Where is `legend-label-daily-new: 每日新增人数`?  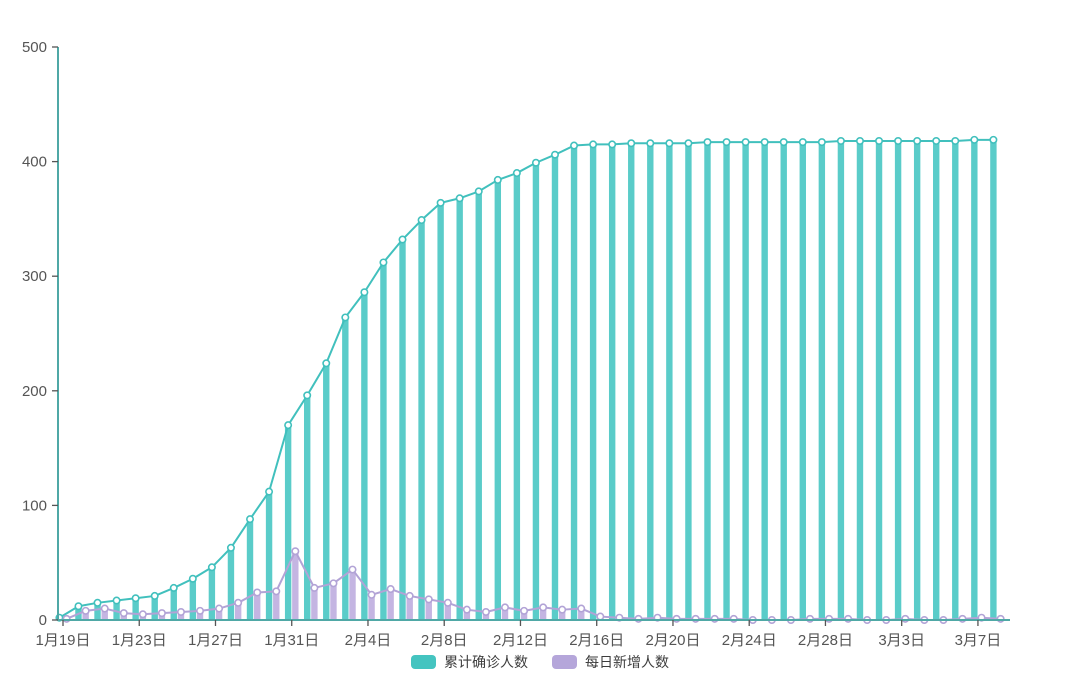
legend-label-daily-new: 每日新增人数 is located at coordinates (627, 662).